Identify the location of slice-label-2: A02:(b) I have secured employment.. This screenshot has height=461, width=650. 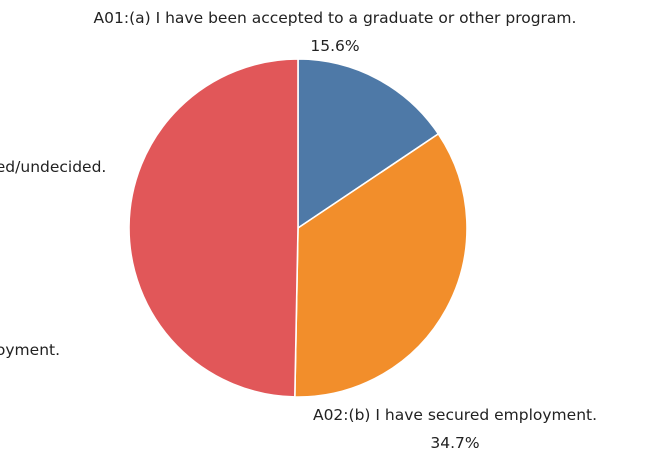
(455, 415).